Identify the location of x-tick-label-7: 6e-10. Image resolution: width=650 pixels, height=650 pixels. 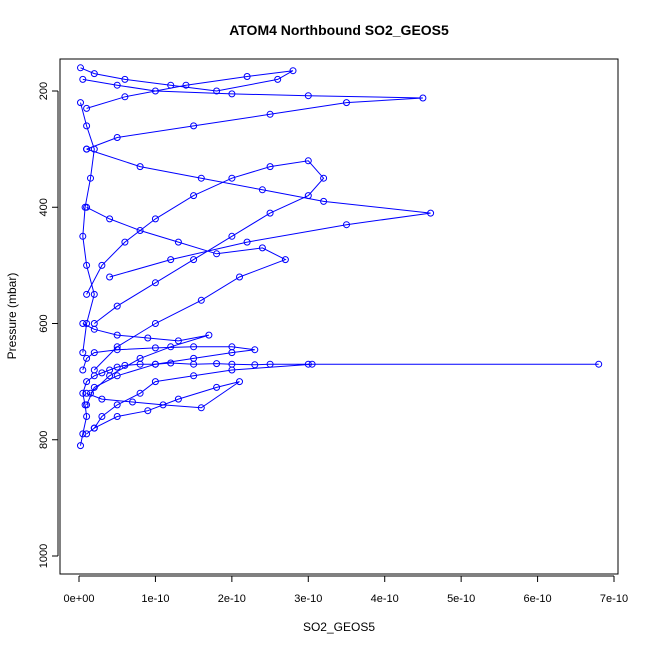
(538, 599).